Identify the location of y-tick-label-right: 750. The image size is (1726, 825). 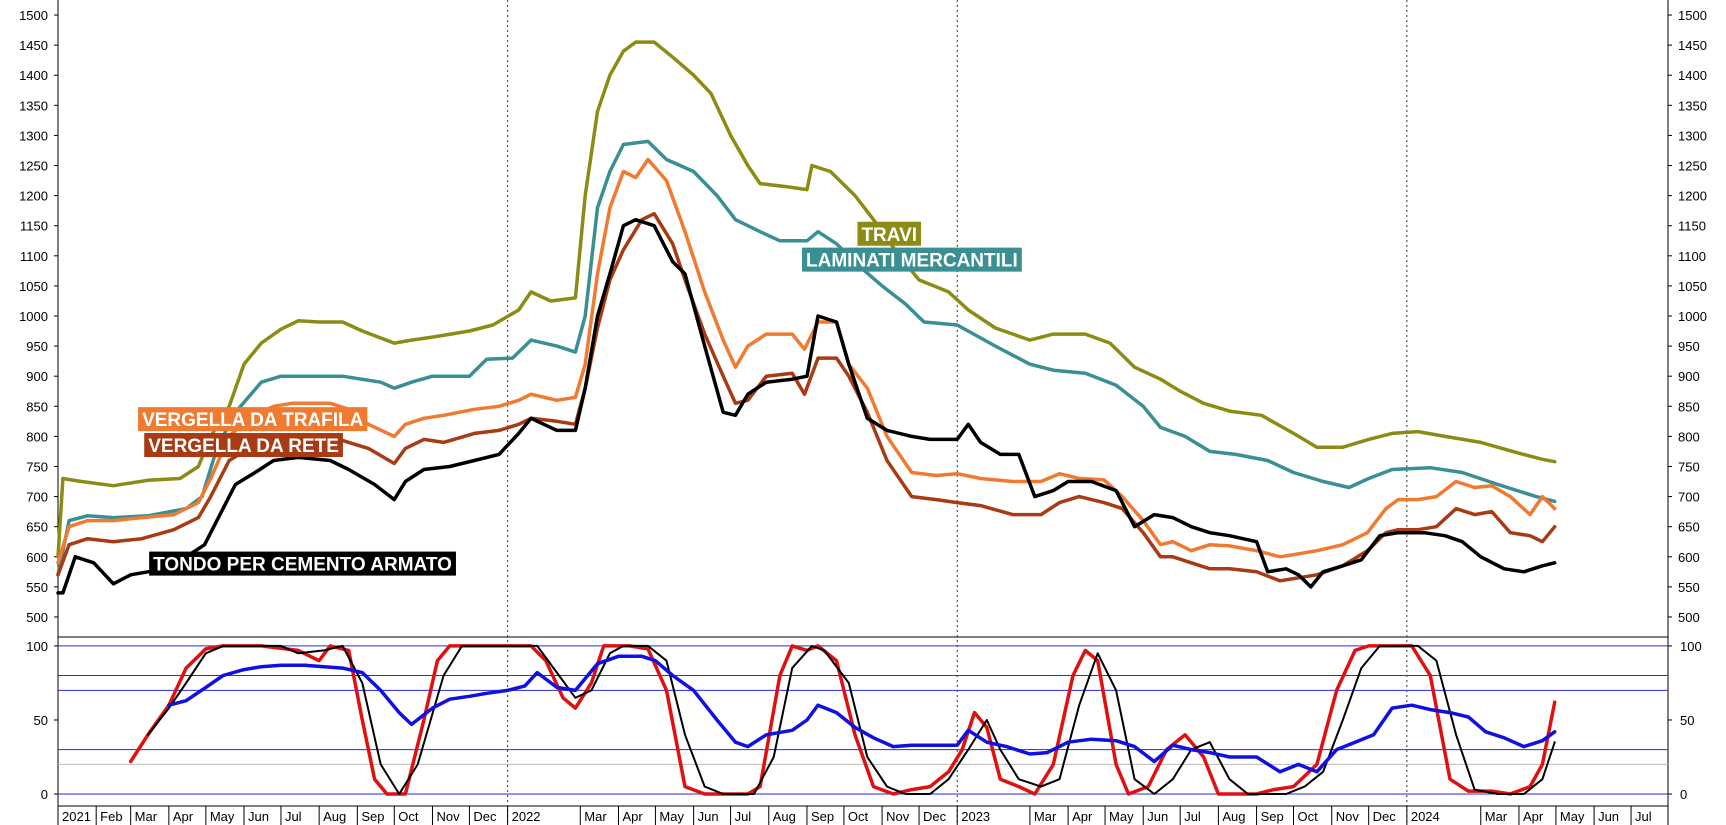
(1689, 466).